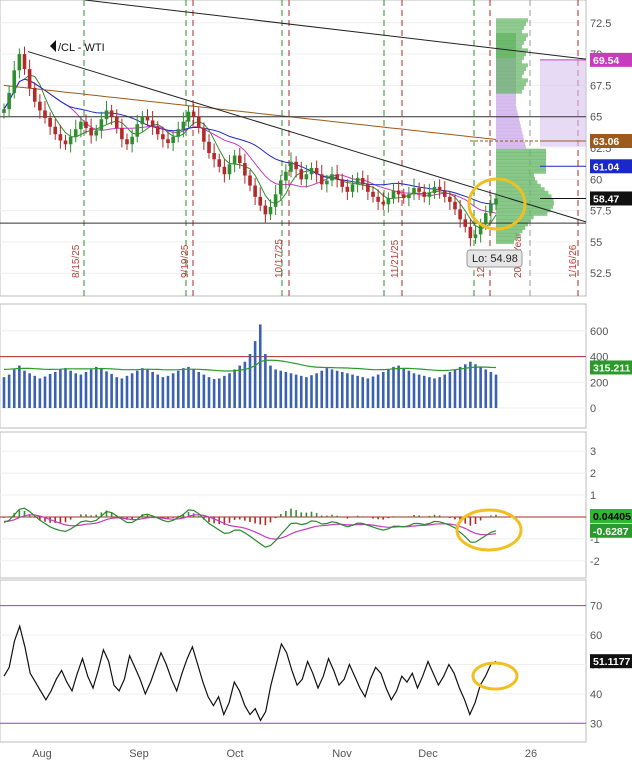  I want to click on rsi-axis: 7060504030, so click(596, 666).